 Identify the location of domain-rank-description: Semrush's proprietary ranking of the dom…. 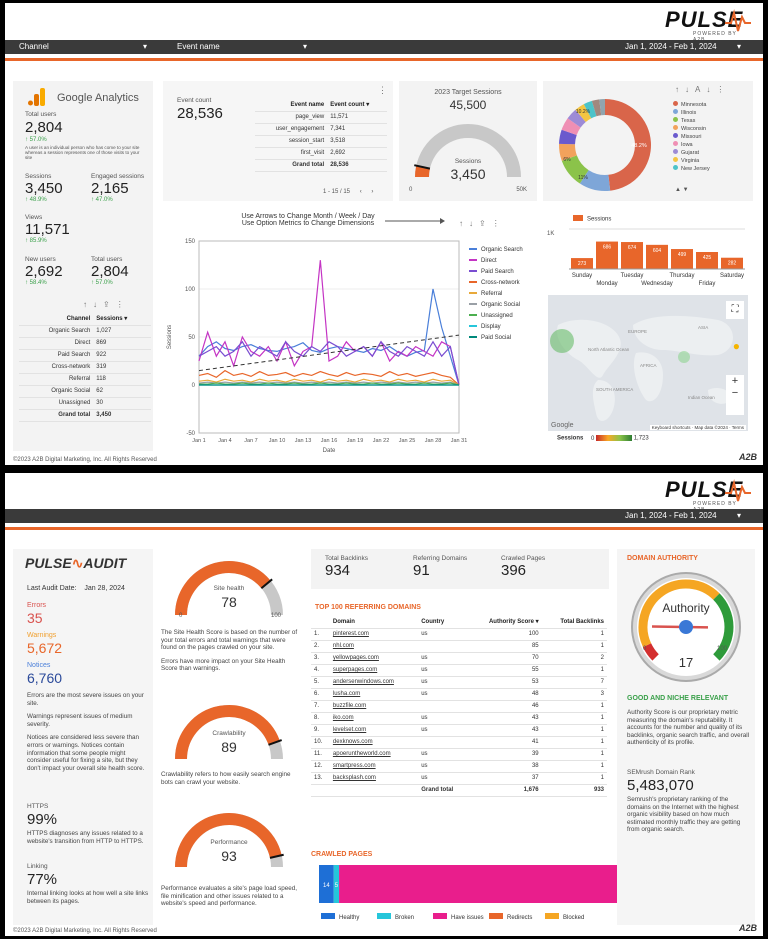
(684, 815).